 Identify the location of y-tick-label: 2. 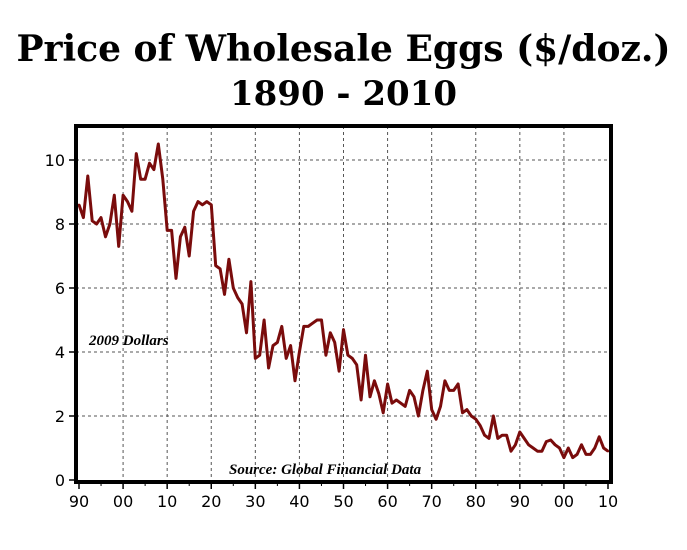
(60, 416).